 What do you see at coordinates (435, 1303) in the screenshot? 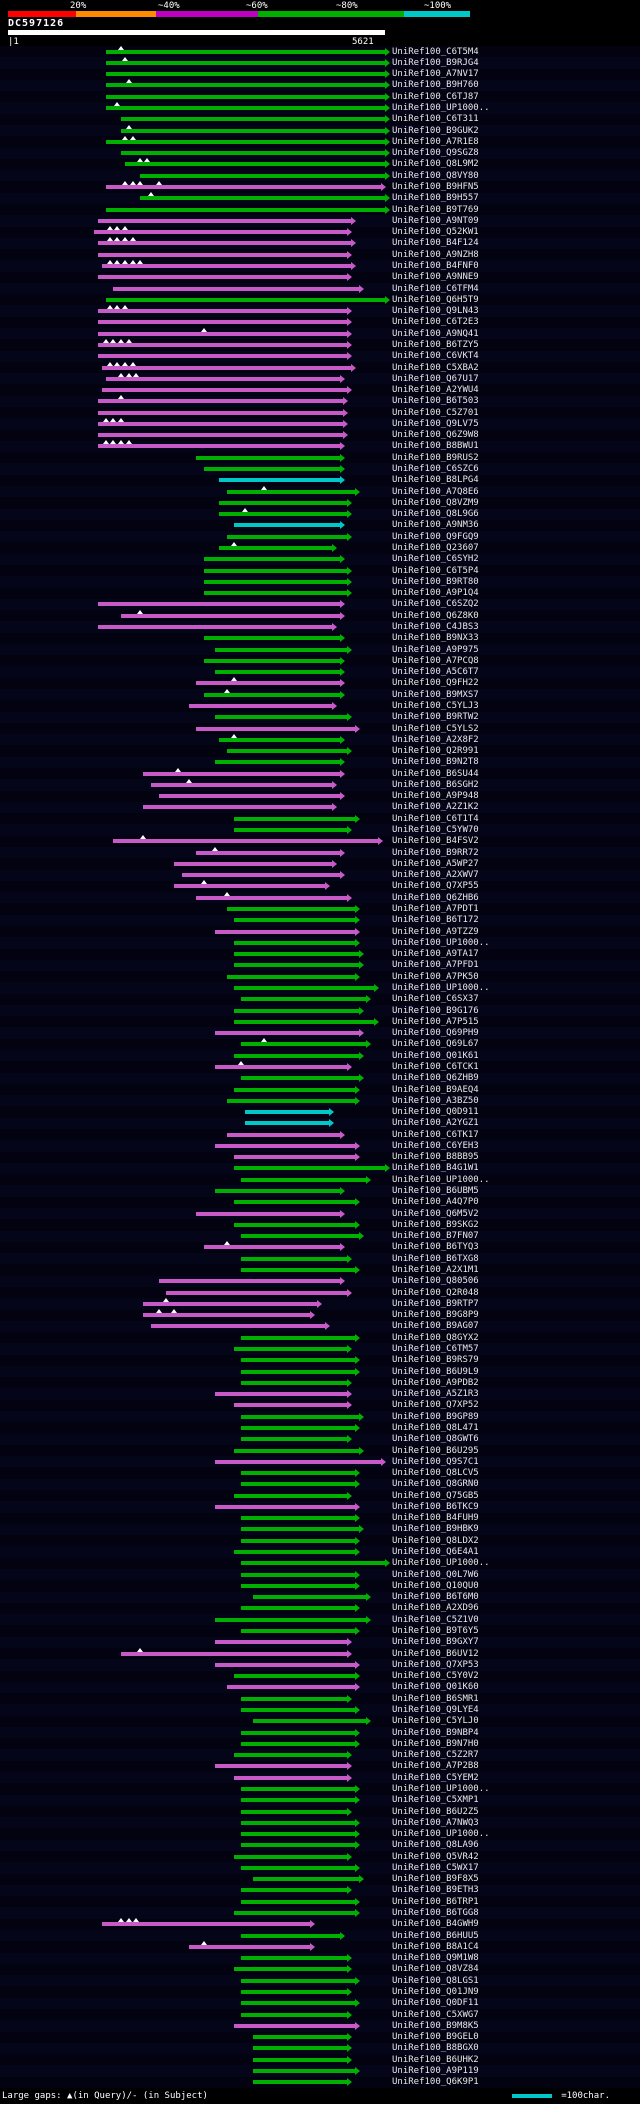
I see `hit-label: UniRef100_B9RTP7` at bounding box center [435, 1303].